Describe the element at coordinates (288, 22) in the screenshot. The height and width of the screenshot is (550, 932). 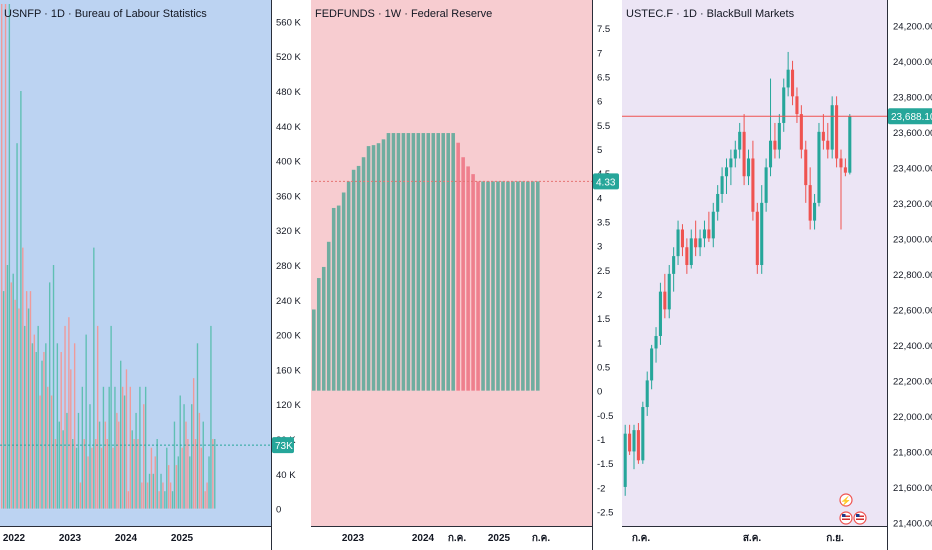
I see `usnfp-y-tick-label: 560 K` at that location.